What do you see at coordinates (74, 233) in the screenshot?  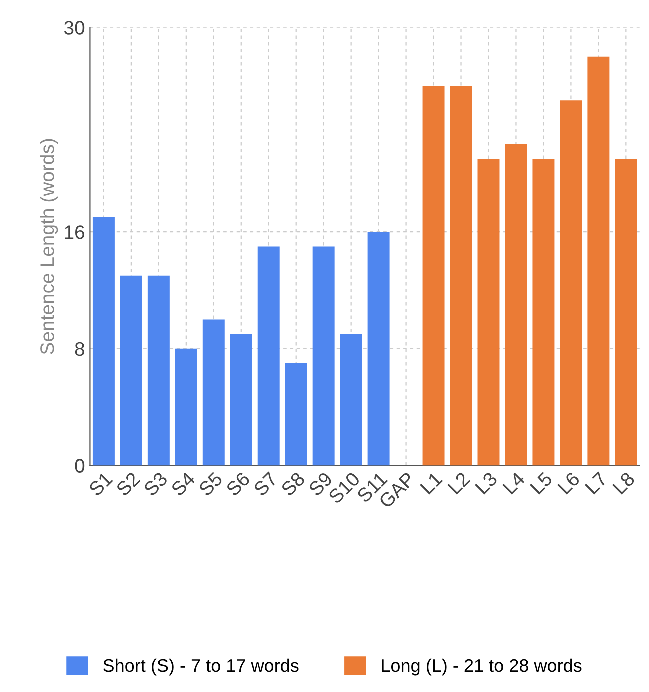 I see `y-tick-label: 16` at bounding box center [74, 233].